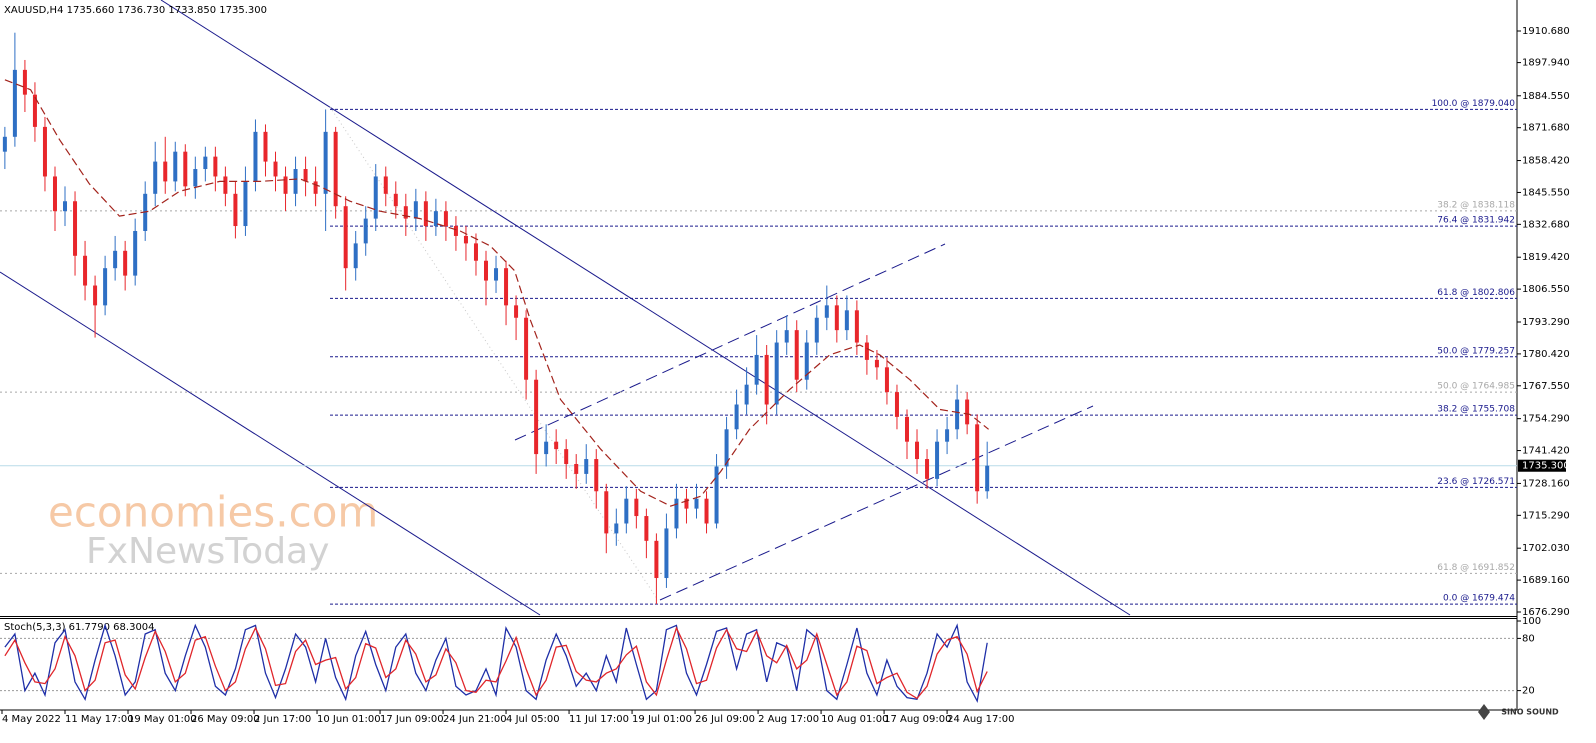 The image size is (1596, 743). I want to click on fib-level-label: 38.2 @ 1755.708, so click(1476, 410).